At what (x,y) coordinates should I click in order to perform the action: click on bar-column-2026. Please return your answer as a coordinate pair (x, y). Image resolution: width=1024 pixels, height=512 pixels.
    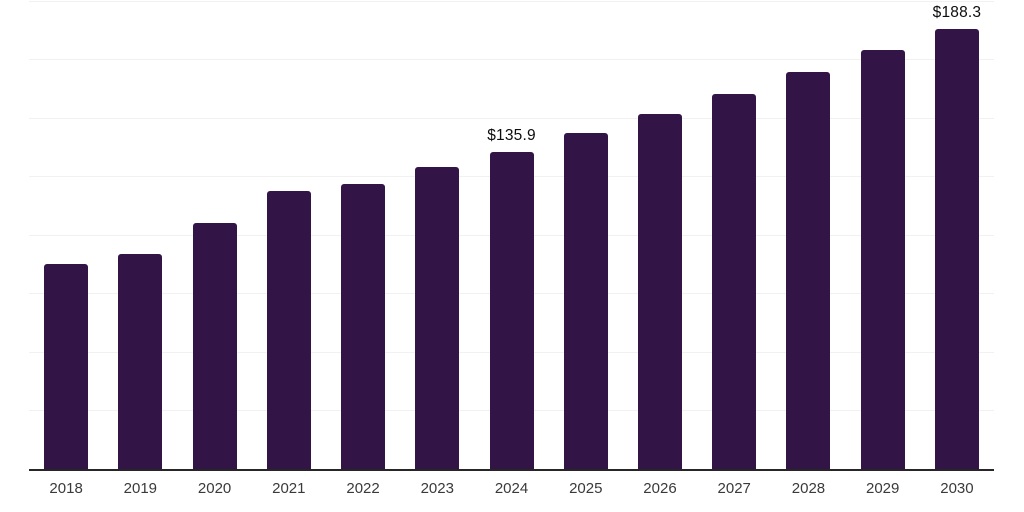
    Looking at the image, I should click on (660, 235).